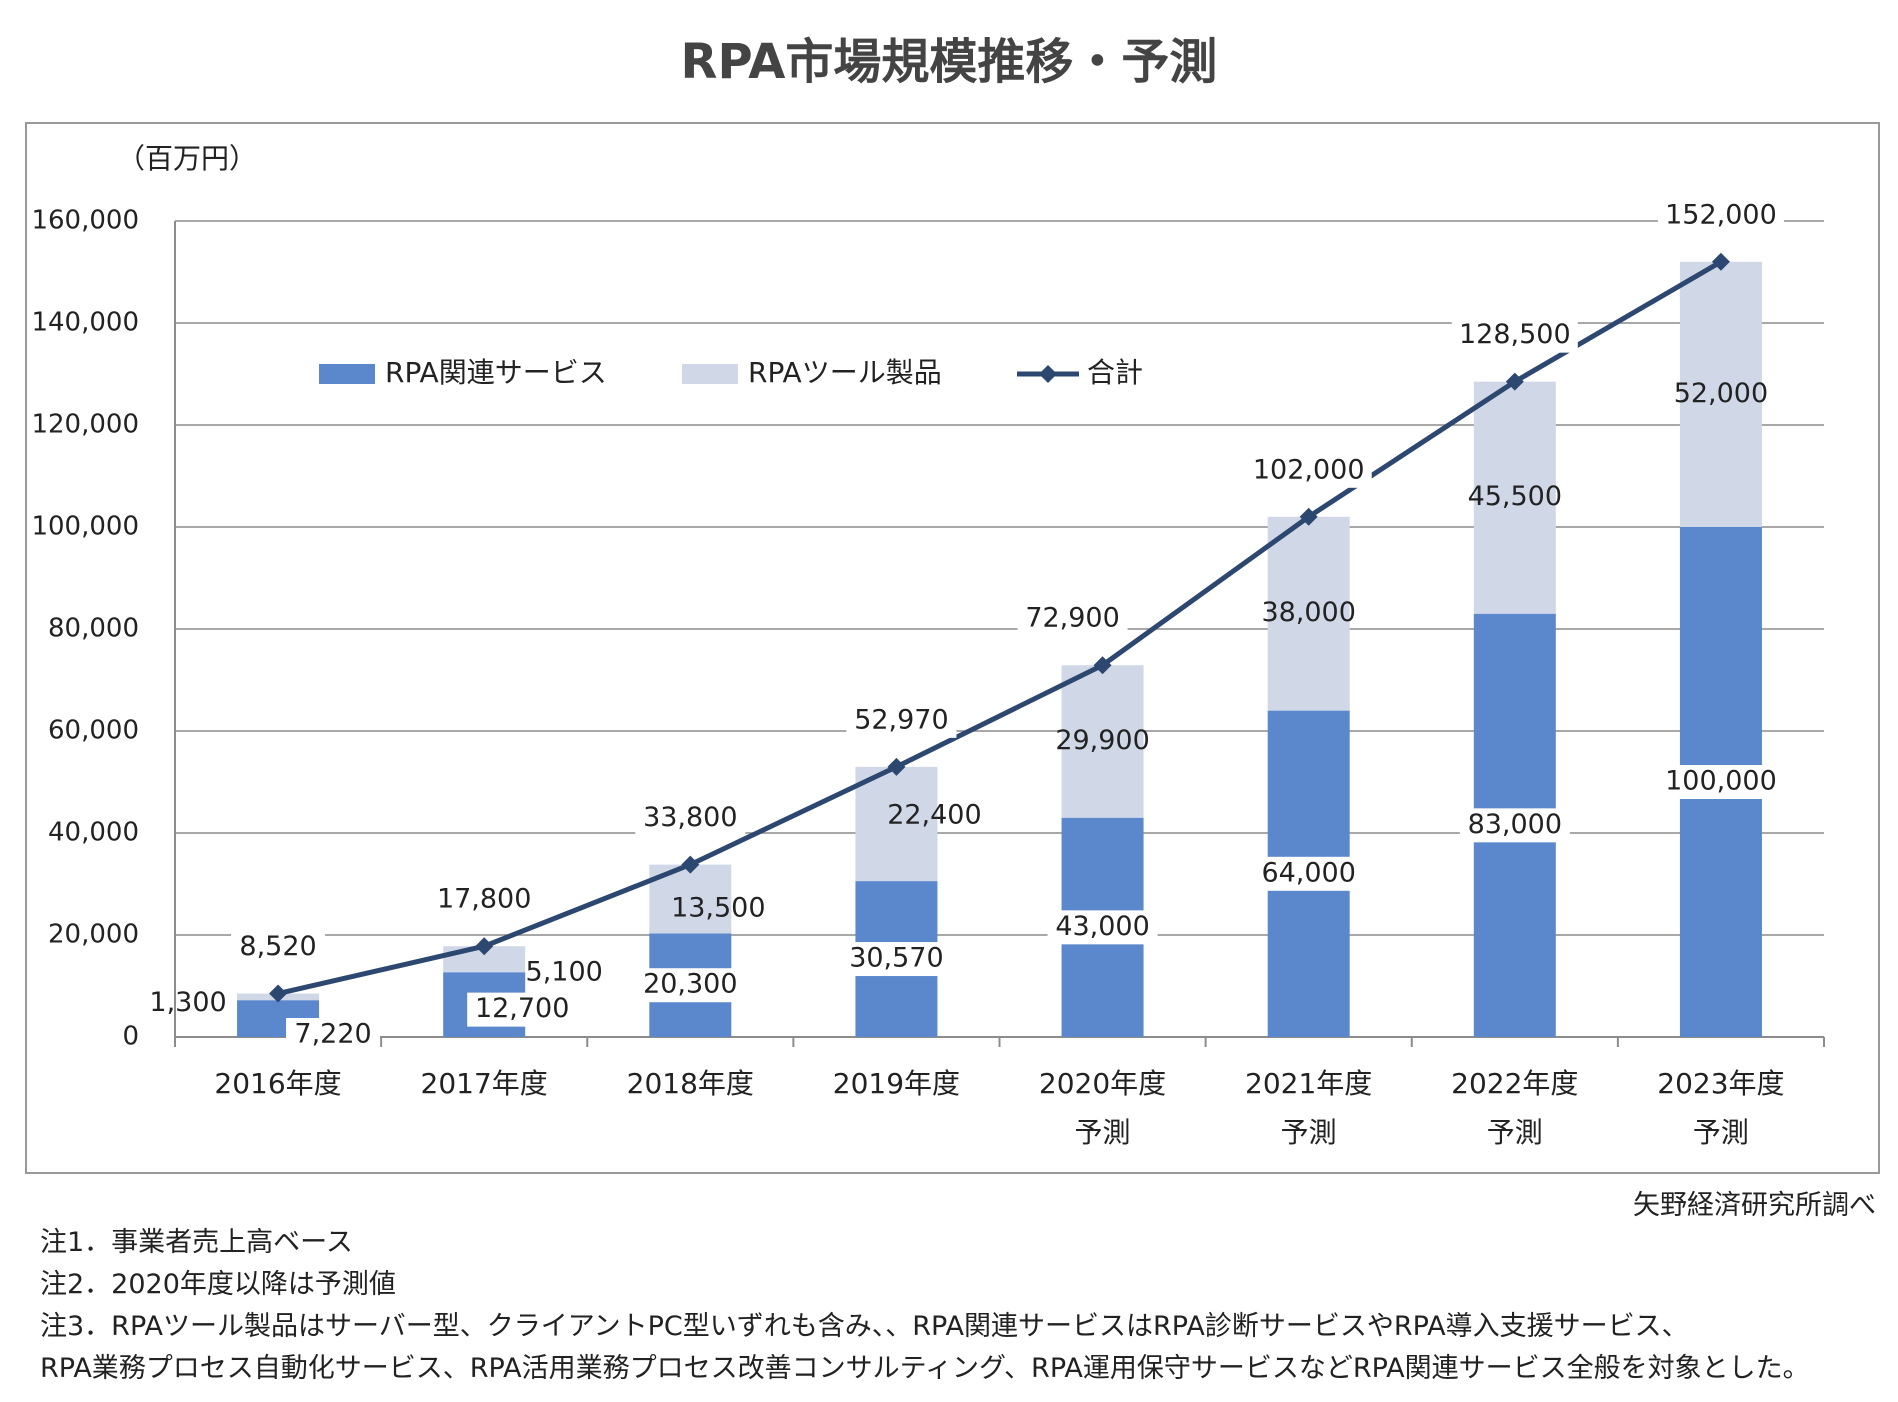  What do you see at coordinates (564, 972) in the screenshot?
I see `data-label-tool: 5,100` at bounding box center [564, 972].